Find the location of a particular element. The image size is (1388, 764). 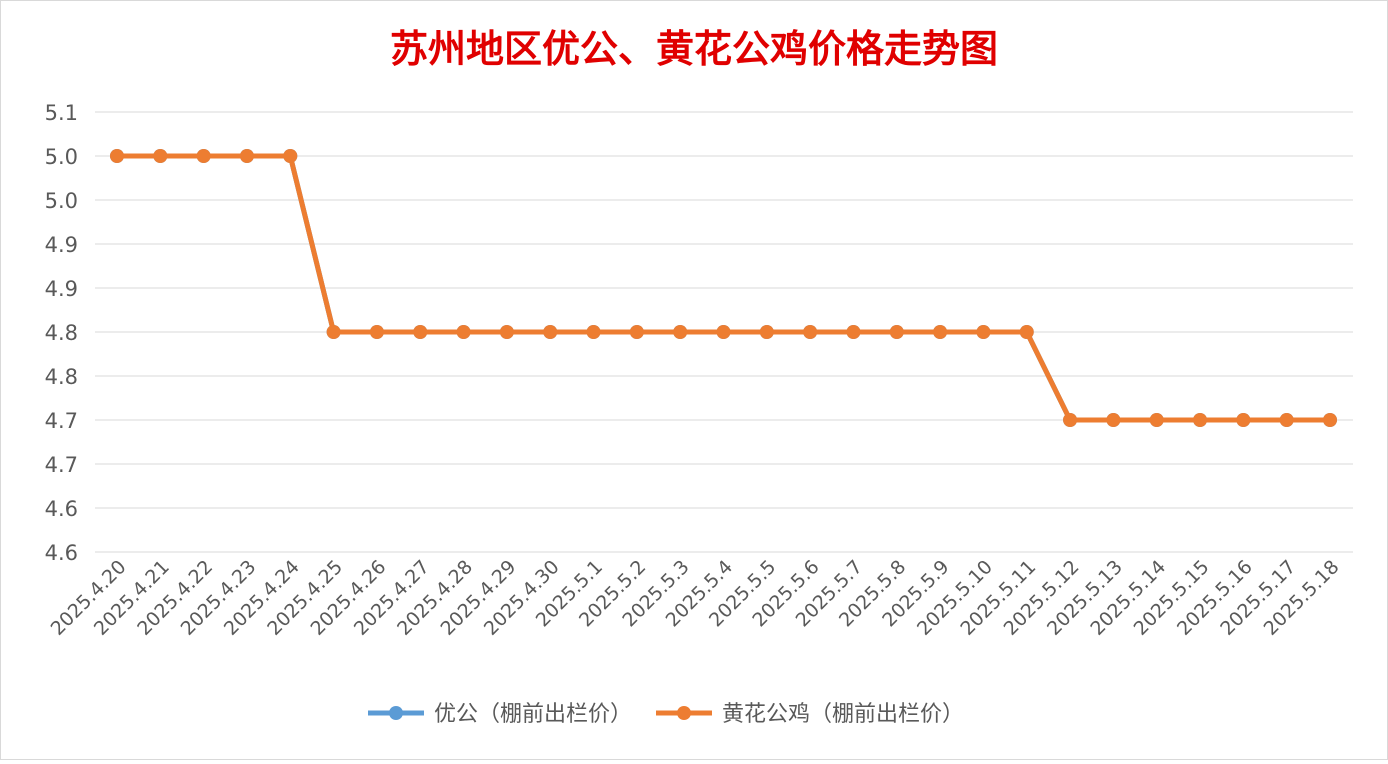

y-axis-ticks: 4.6 4.6 4.7 4.7 4.8 4.8 4.9 4.9 5.0 5.0 5.1 is located at coordinates (61, 333).